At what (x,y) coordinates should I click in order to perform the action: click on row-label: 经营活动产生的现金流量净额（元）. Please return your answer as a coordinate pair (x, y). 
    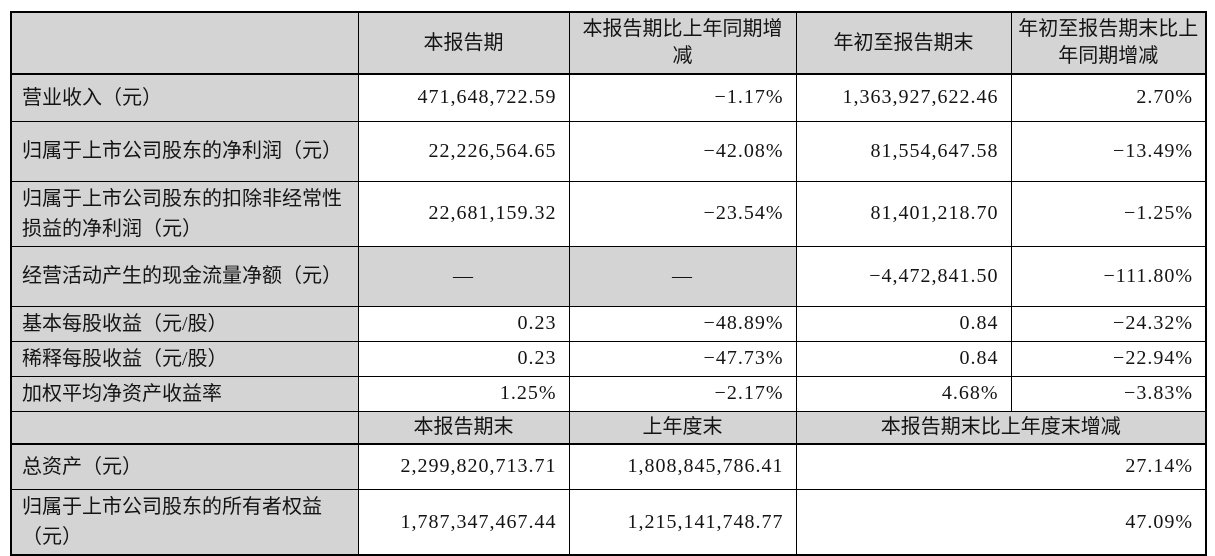
    Looking at the image, I should click on (184, 276).